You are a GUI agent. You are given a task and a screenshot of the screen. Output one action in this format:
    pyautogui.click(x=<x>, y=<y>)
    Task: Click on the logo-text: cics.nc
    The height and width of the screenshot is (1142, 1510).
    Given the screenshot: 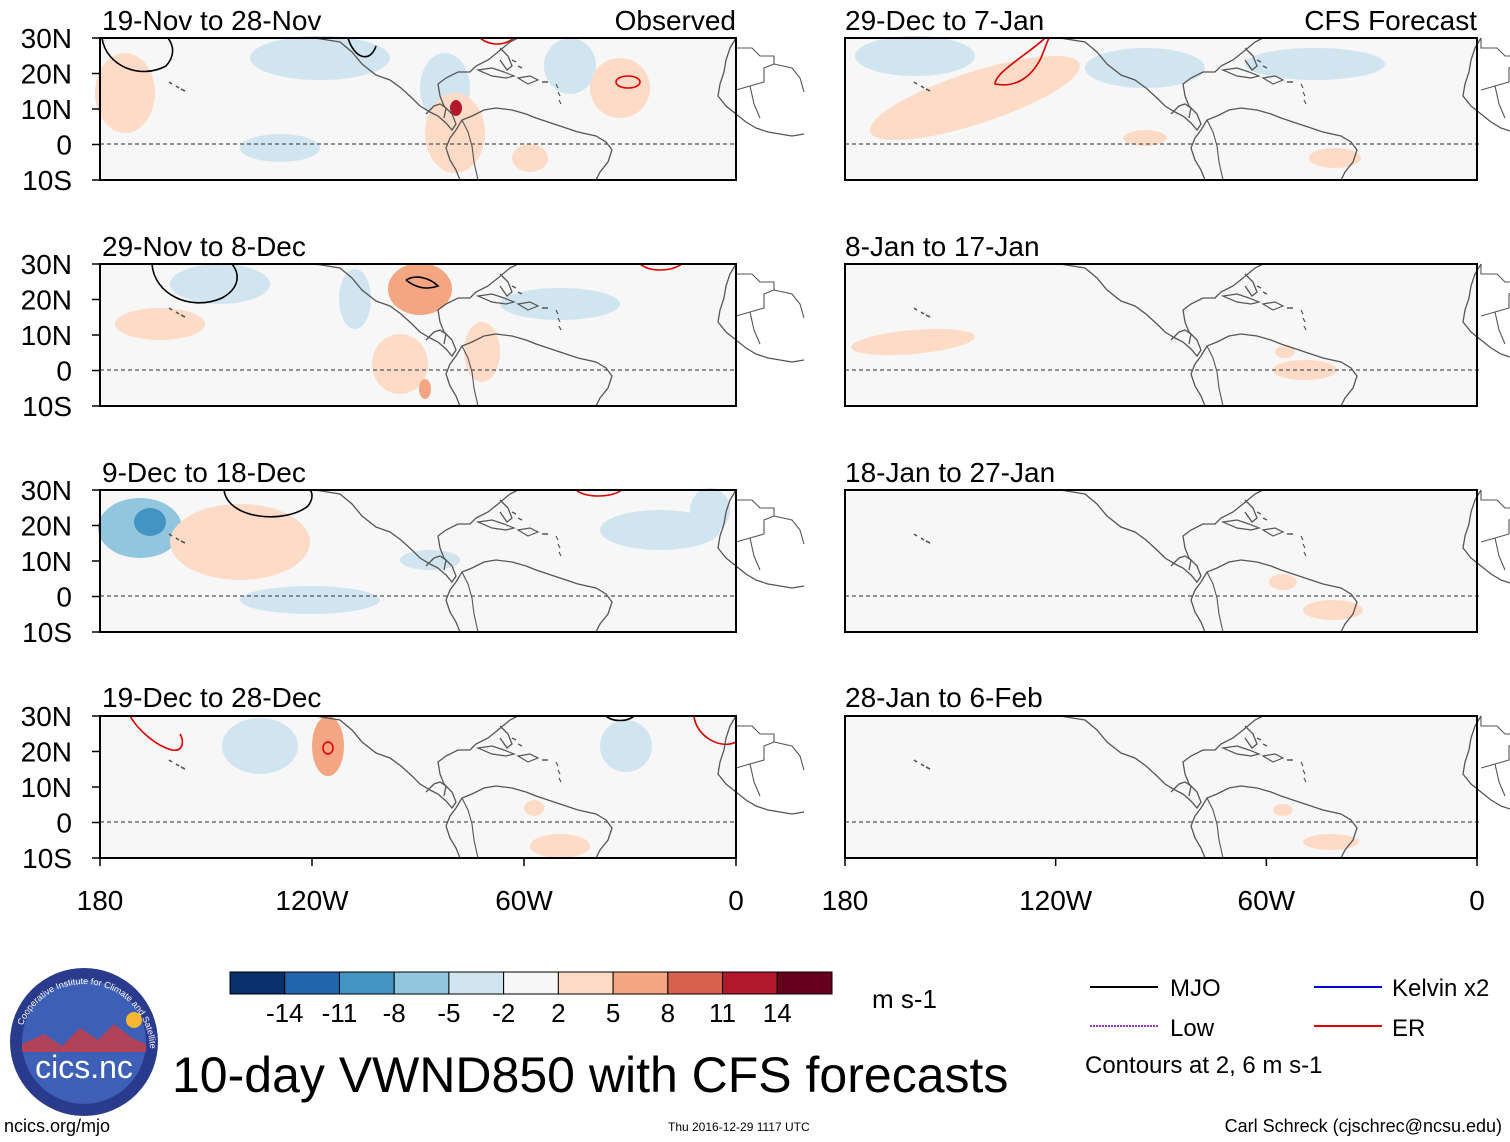 What is the action you would take?
    pyautogui.click(x=84, y=1067)
    